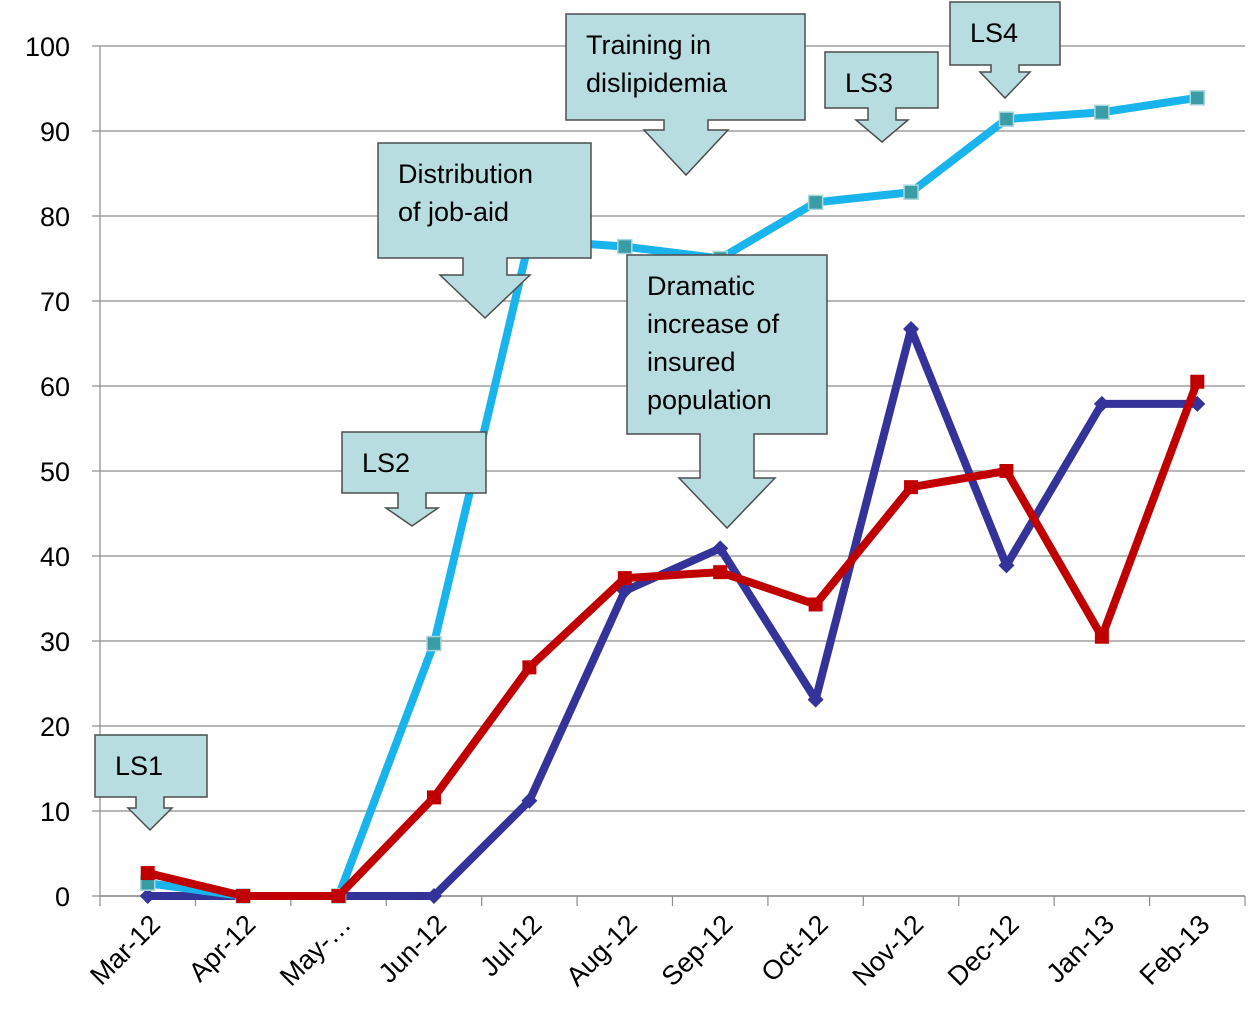 The image size is (1250, 1030). What do you see at coordinates (453, 212) in the screenshot?
I see `callout-text: of job-aid` at bounding box center [453, 212].